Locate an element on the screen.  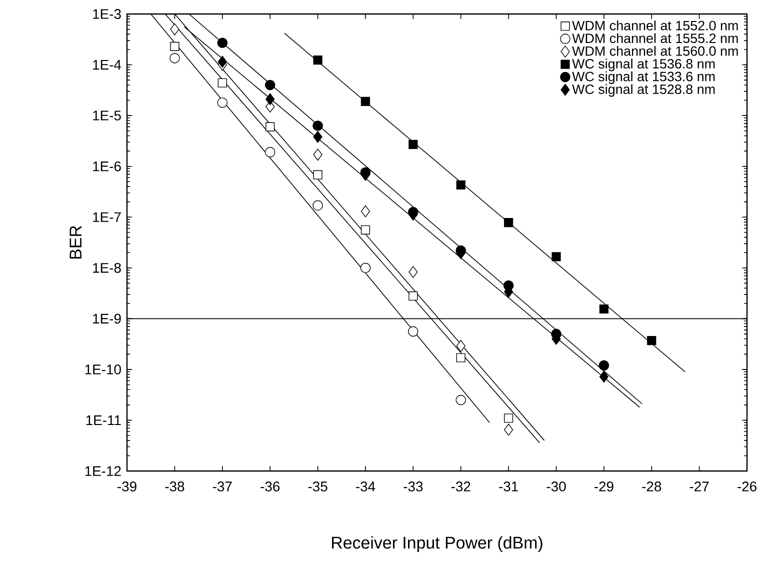
legend-label: WC signal at 1536.8 nm is located at coordinates (643, 65).